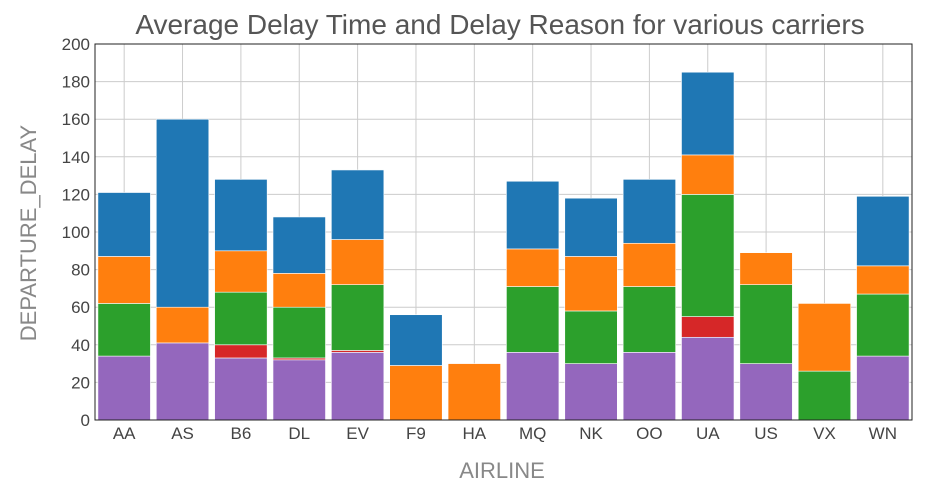 The height and width of the screenshot is (490, 928). I want to click on y-tick-label: 40, so click(80, 345).